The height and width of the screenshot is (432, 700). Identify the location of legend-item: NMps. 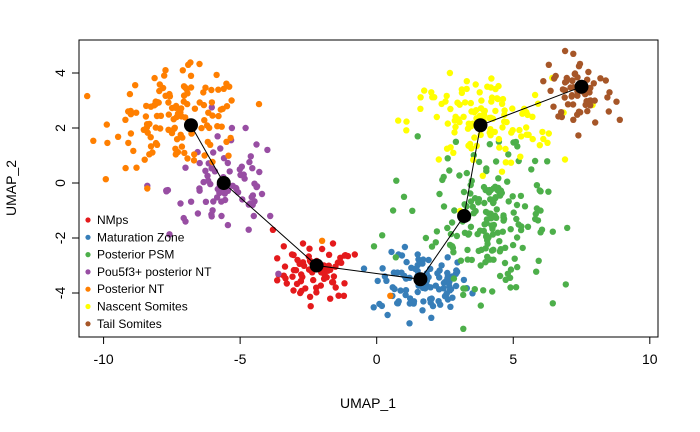
(106, 220).